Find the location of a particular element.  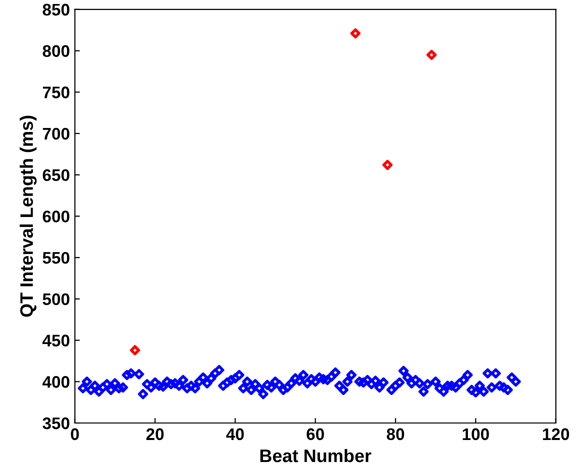

y-tick-label: 550 is located at coordinates (56, 258).